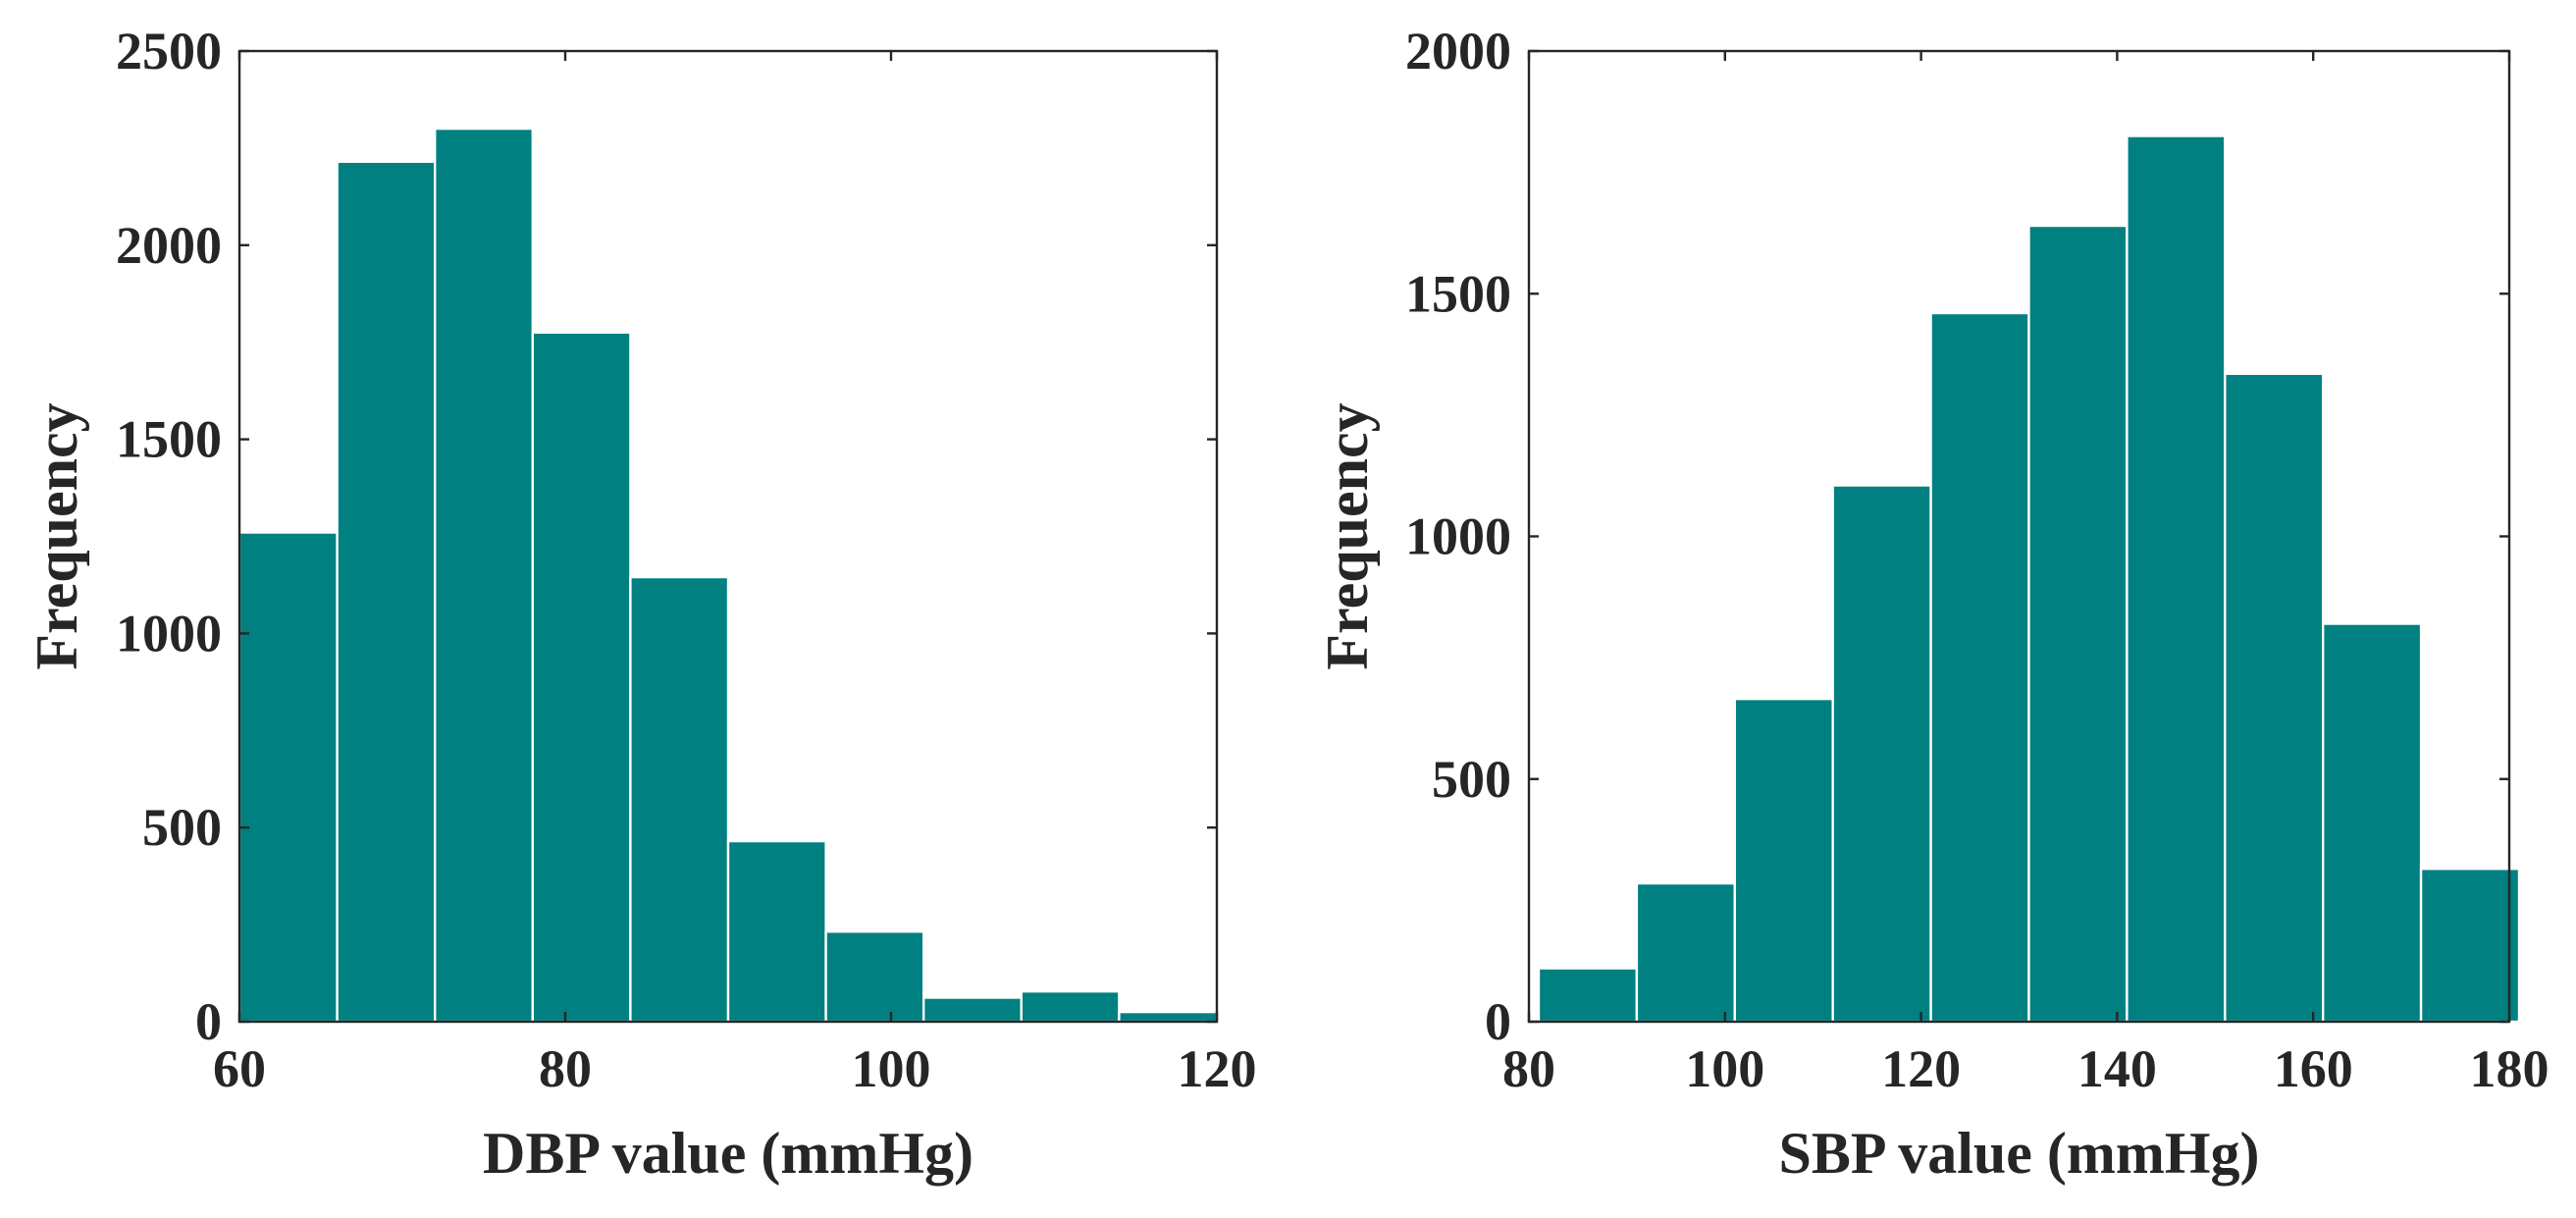 This screenshot has height=1218, width=2576. Describe the element at coordinates (1458, 51) in the screenshot. I see `sbp-y-tick-label: 2000` at that location.